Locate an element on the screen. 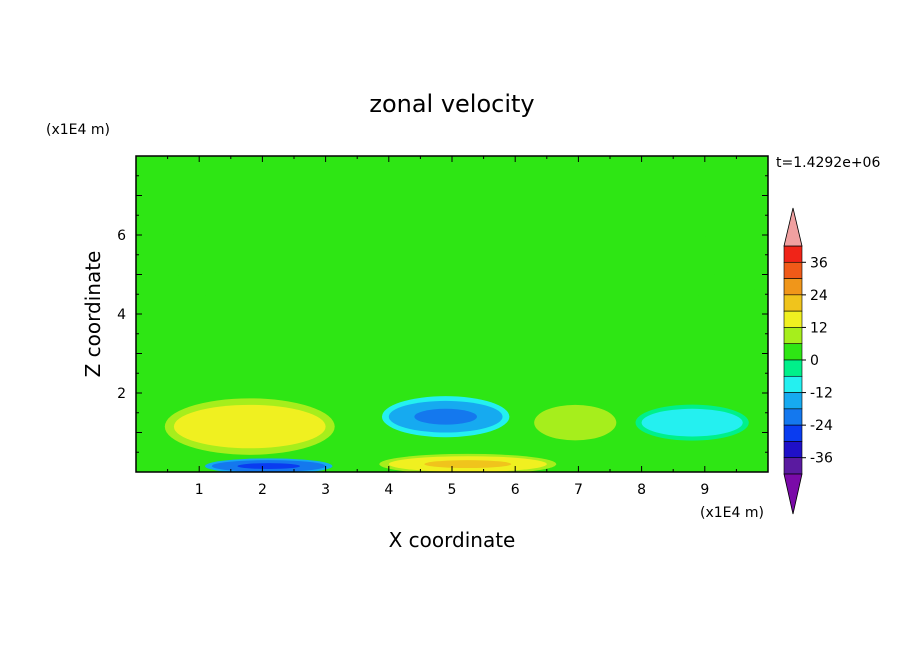  colorbar-tick-label: 12 is located at coordinates (819, 328).